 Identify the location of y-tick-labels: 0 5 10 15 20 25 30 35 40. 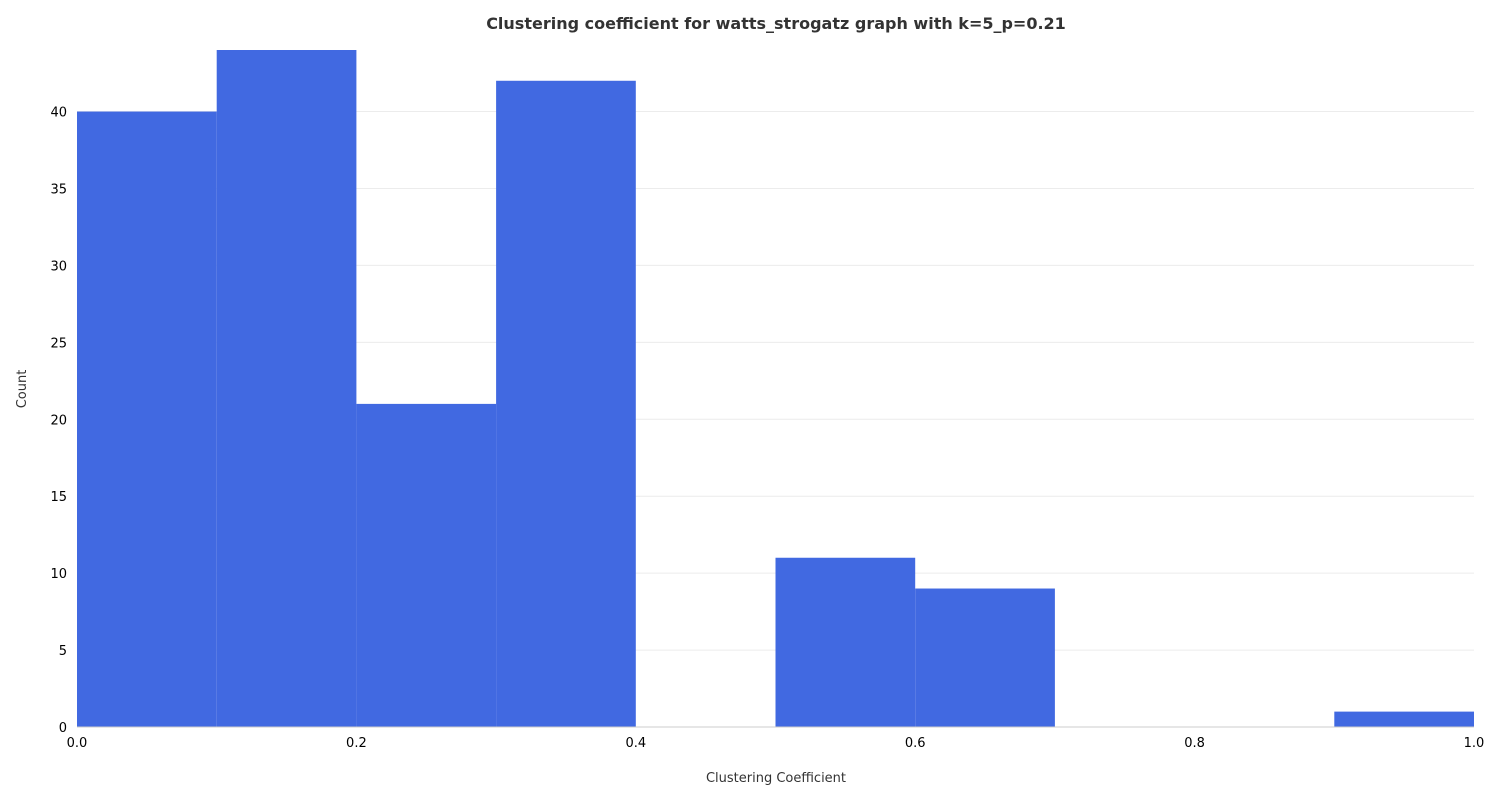
(58, 421).